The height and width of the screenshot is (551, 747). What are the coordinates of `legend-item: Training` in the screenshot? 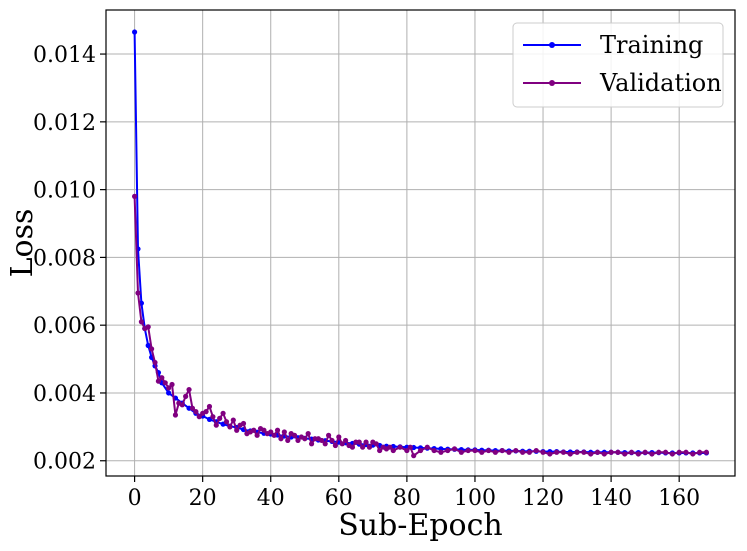 It's located at (613, 45).